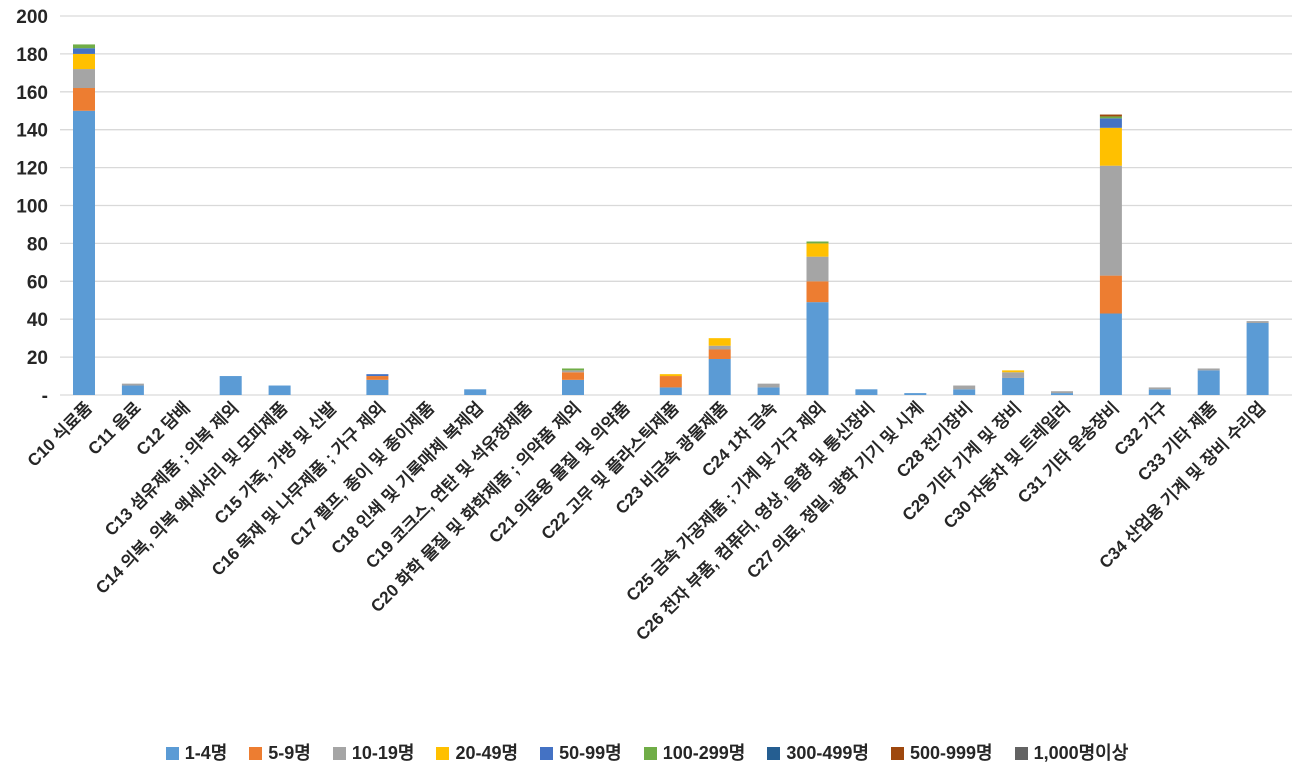 The height and width of the screenshot is (782, 1294). Describe the element at coordinates (487, 753) in the screenshot. I see `legend-label: 20-49명` at that location.